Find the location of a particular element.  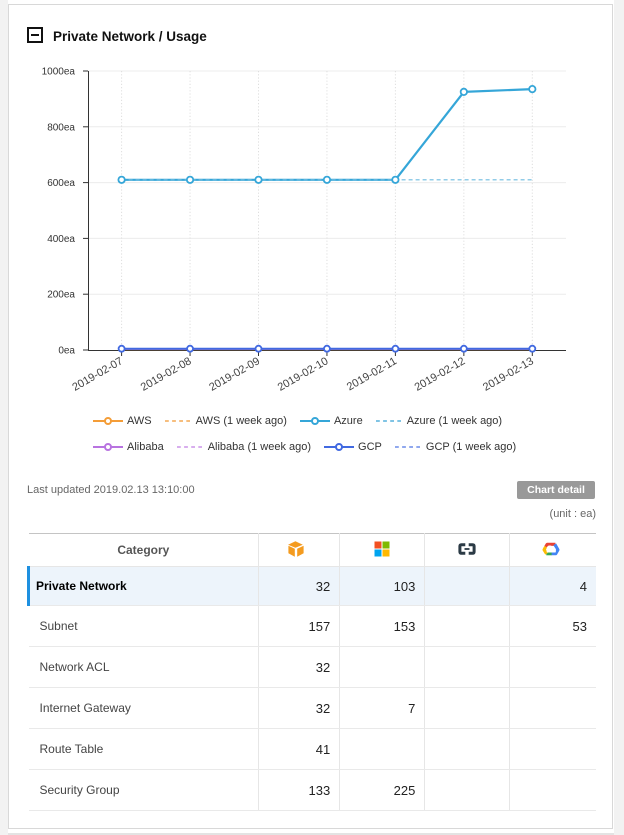

svg-text: 2019-02-09 is located at coordinates (234, 374).